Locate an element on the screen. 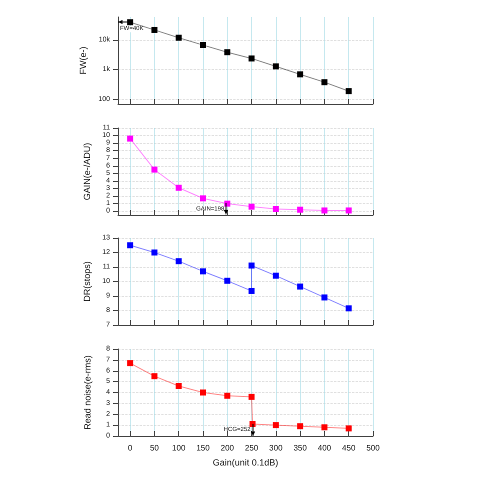  x-tick-label: 50 is located at coordinates (155, 447).